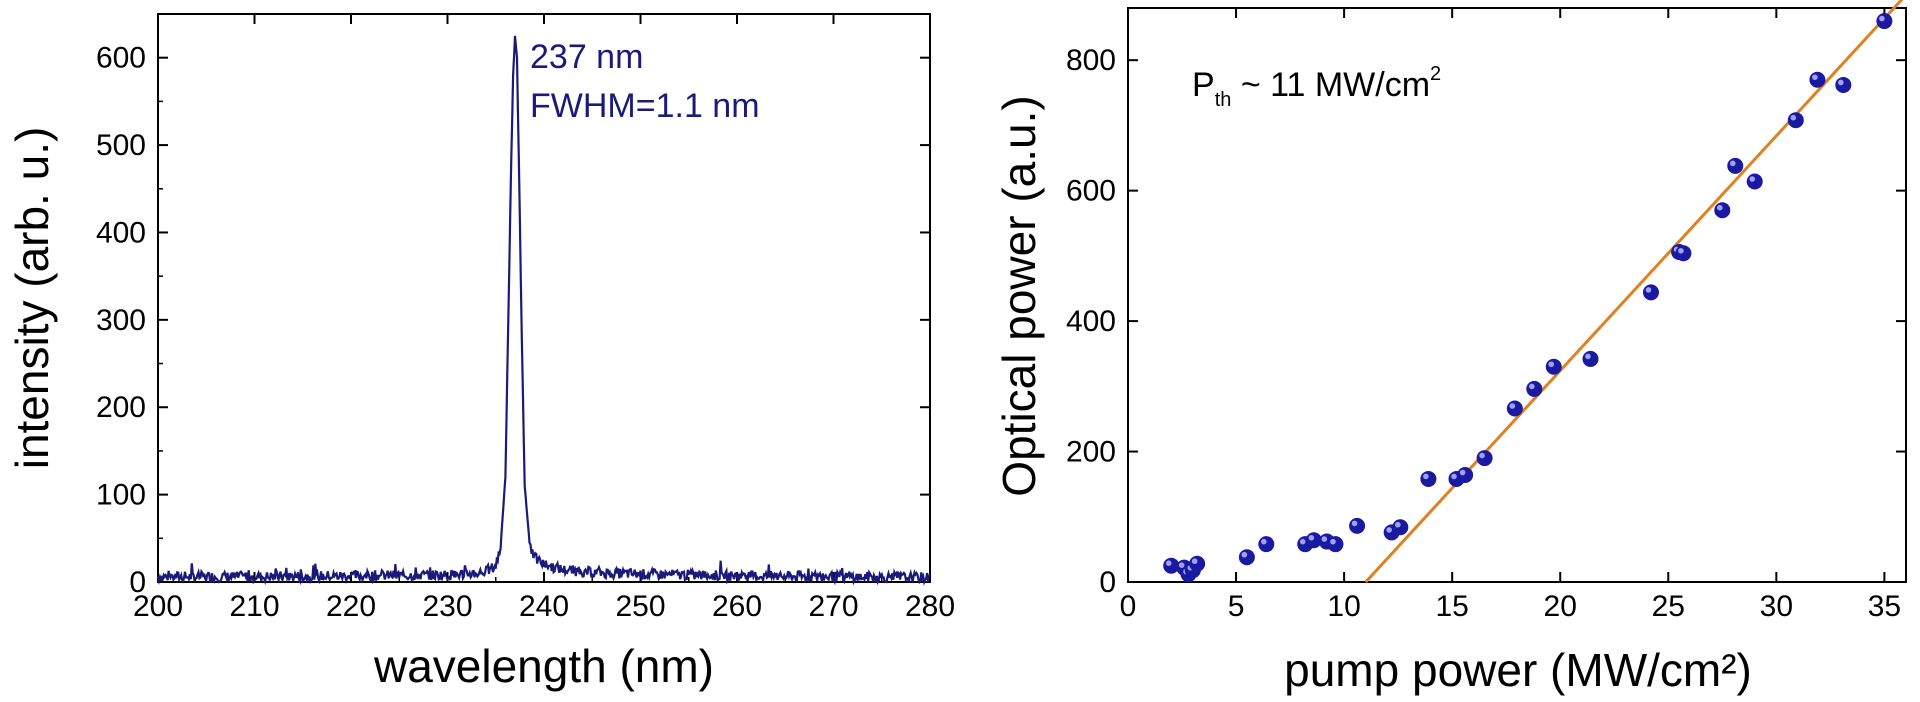  What do you see at coordinates (645, 106) in the screenshot?
I see `fwhm-annotation: FWHM=1.1 nm` at bounding box center [645, 106].